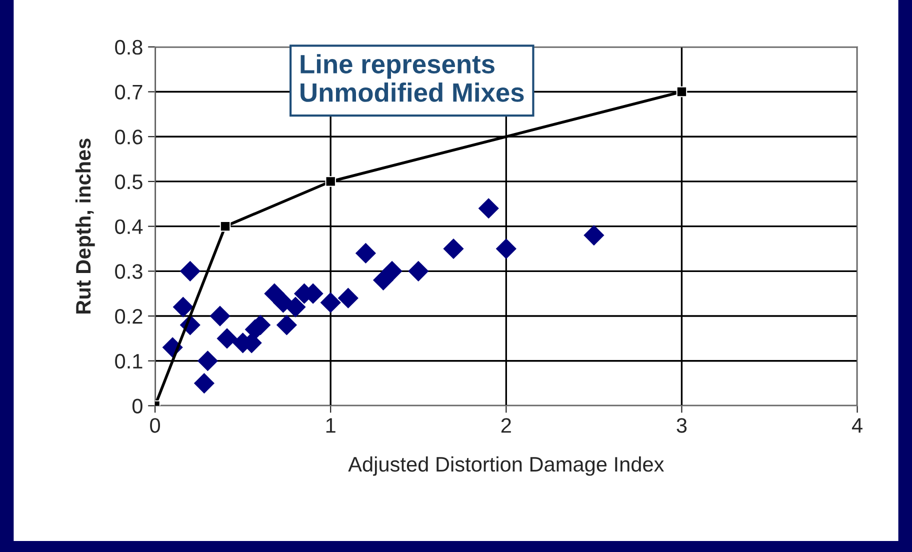 Image resolution: width=912 pixels, height=552 pixels. Describe the element at coordinates (681, 425) in the screenshot. I see `x-tick-label: 3` at that location.